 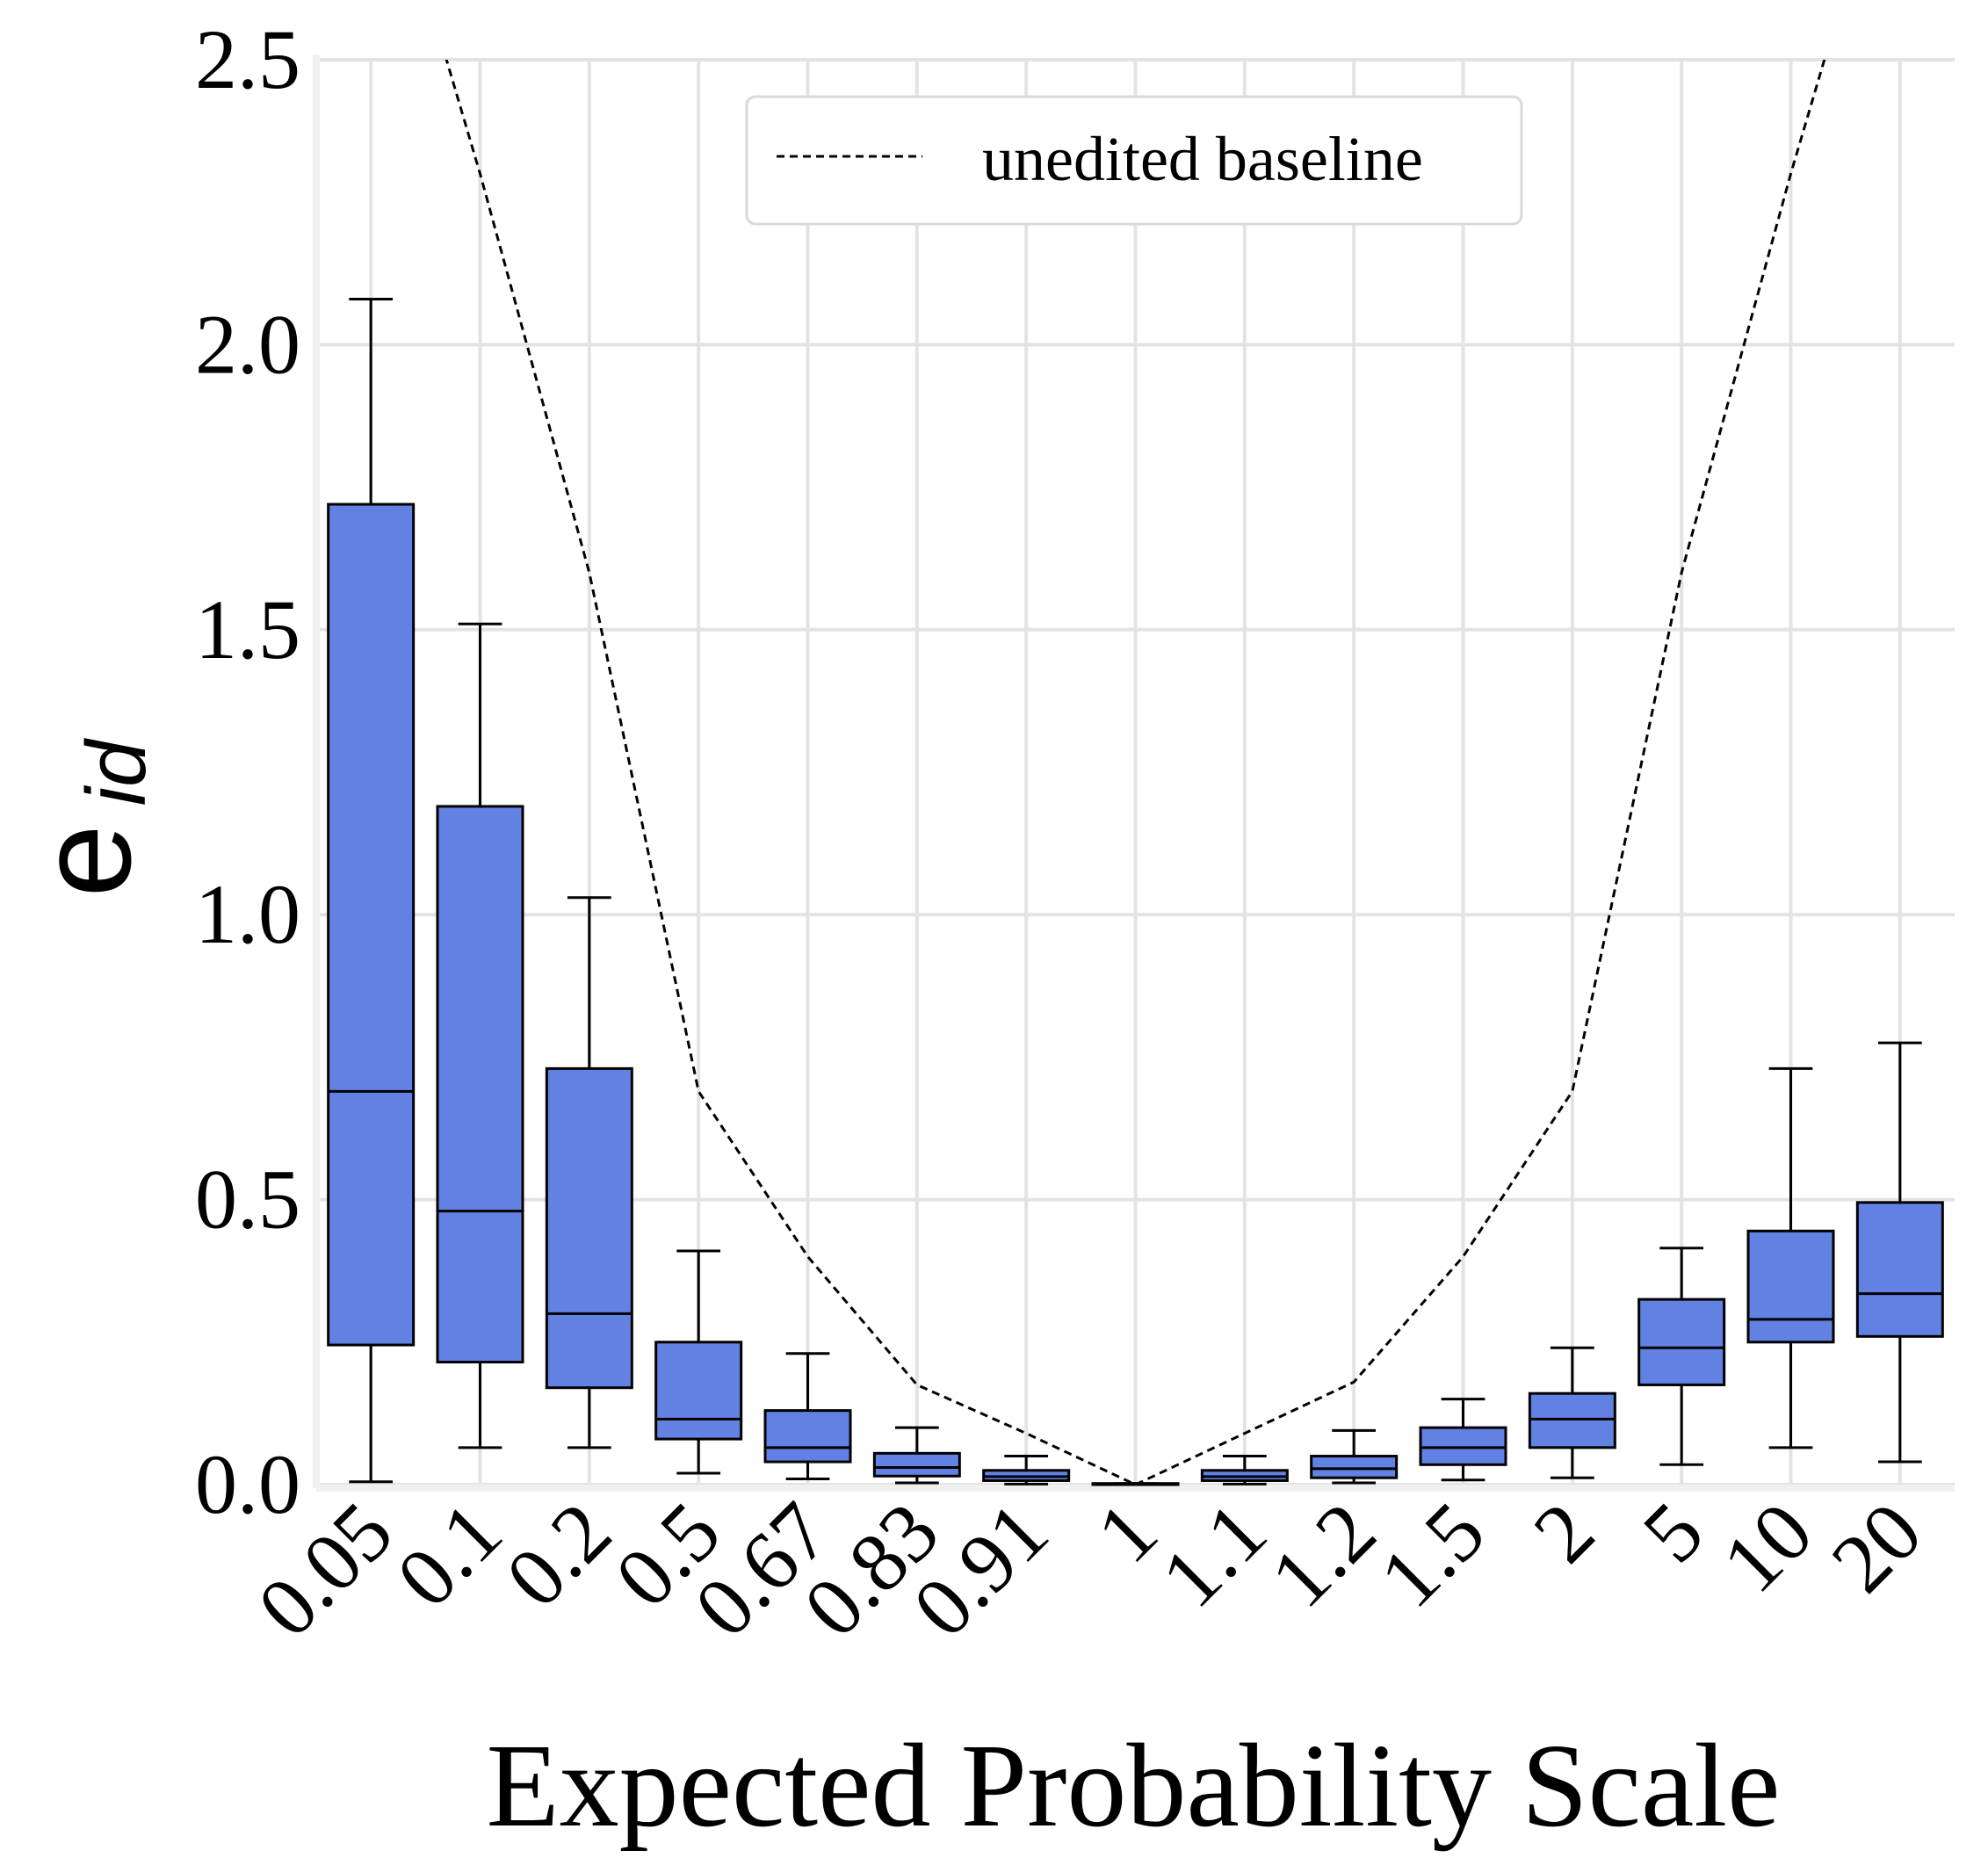 I want to click on y-tick-label: 2.5, so click(x=247, y=59).